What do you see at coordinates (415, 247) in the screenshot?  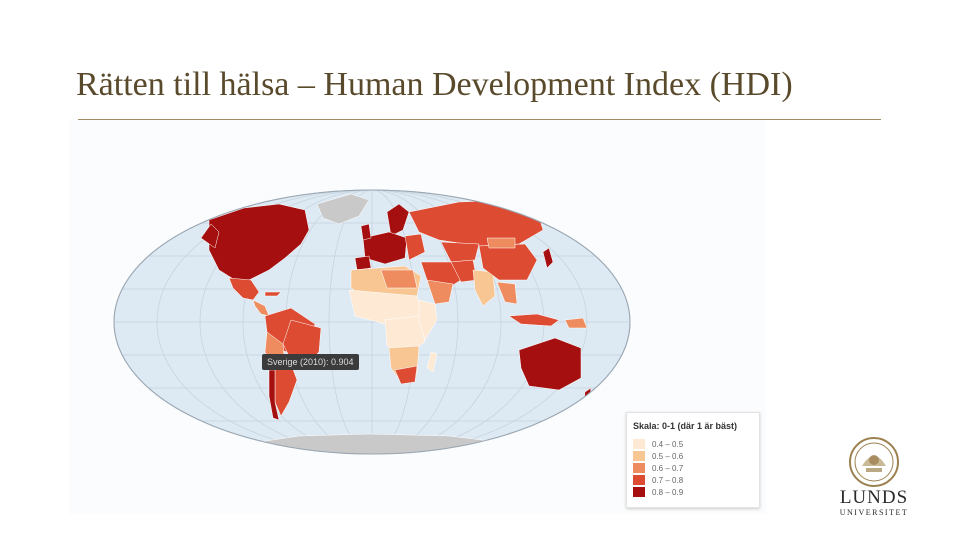 I see `eastern-europe` at bounding box center [415, 247].